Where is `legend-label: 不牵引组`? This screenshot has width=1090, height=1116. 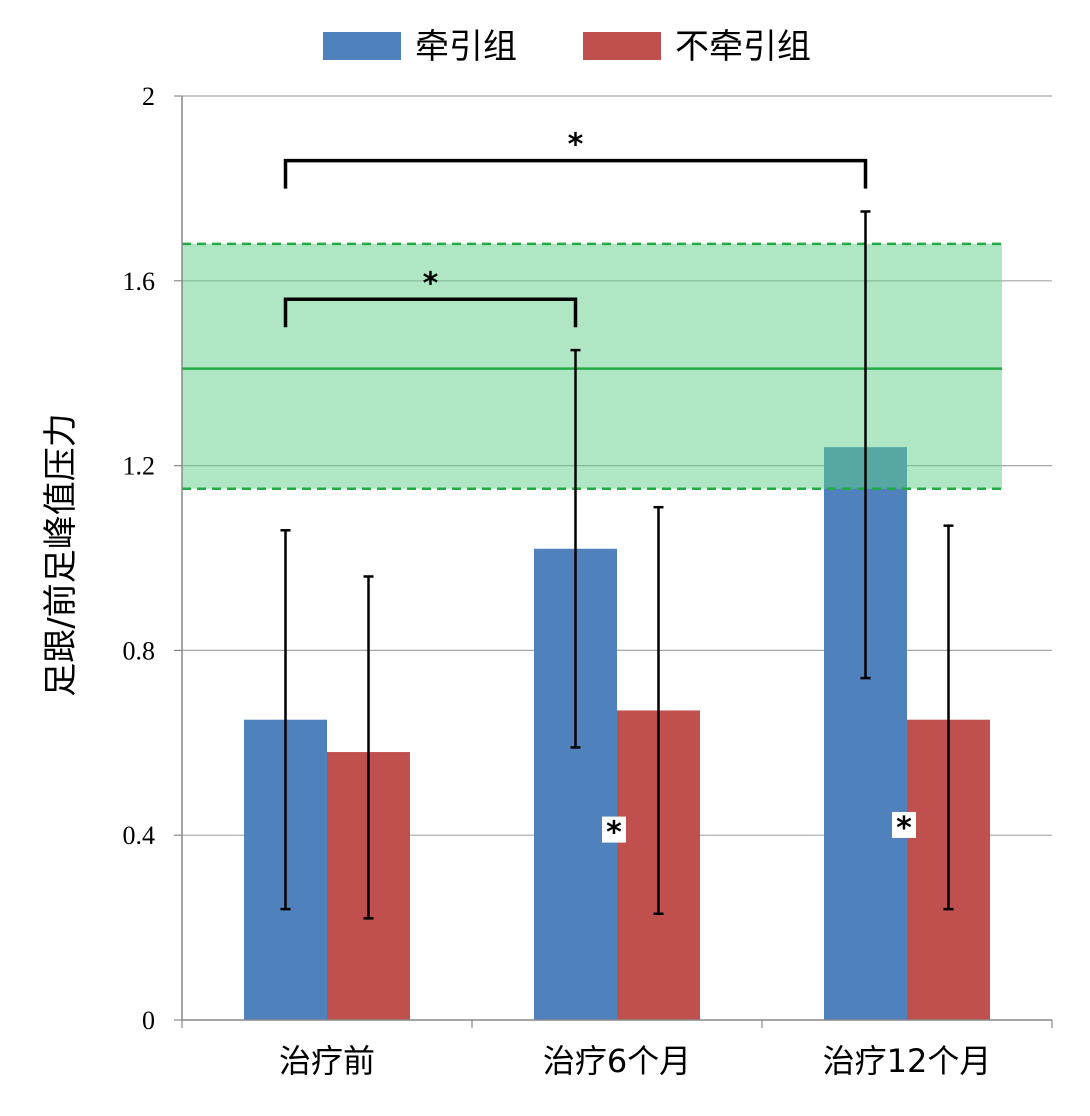 legend-label: 不牵引组 is located at coordinates (743, 47).